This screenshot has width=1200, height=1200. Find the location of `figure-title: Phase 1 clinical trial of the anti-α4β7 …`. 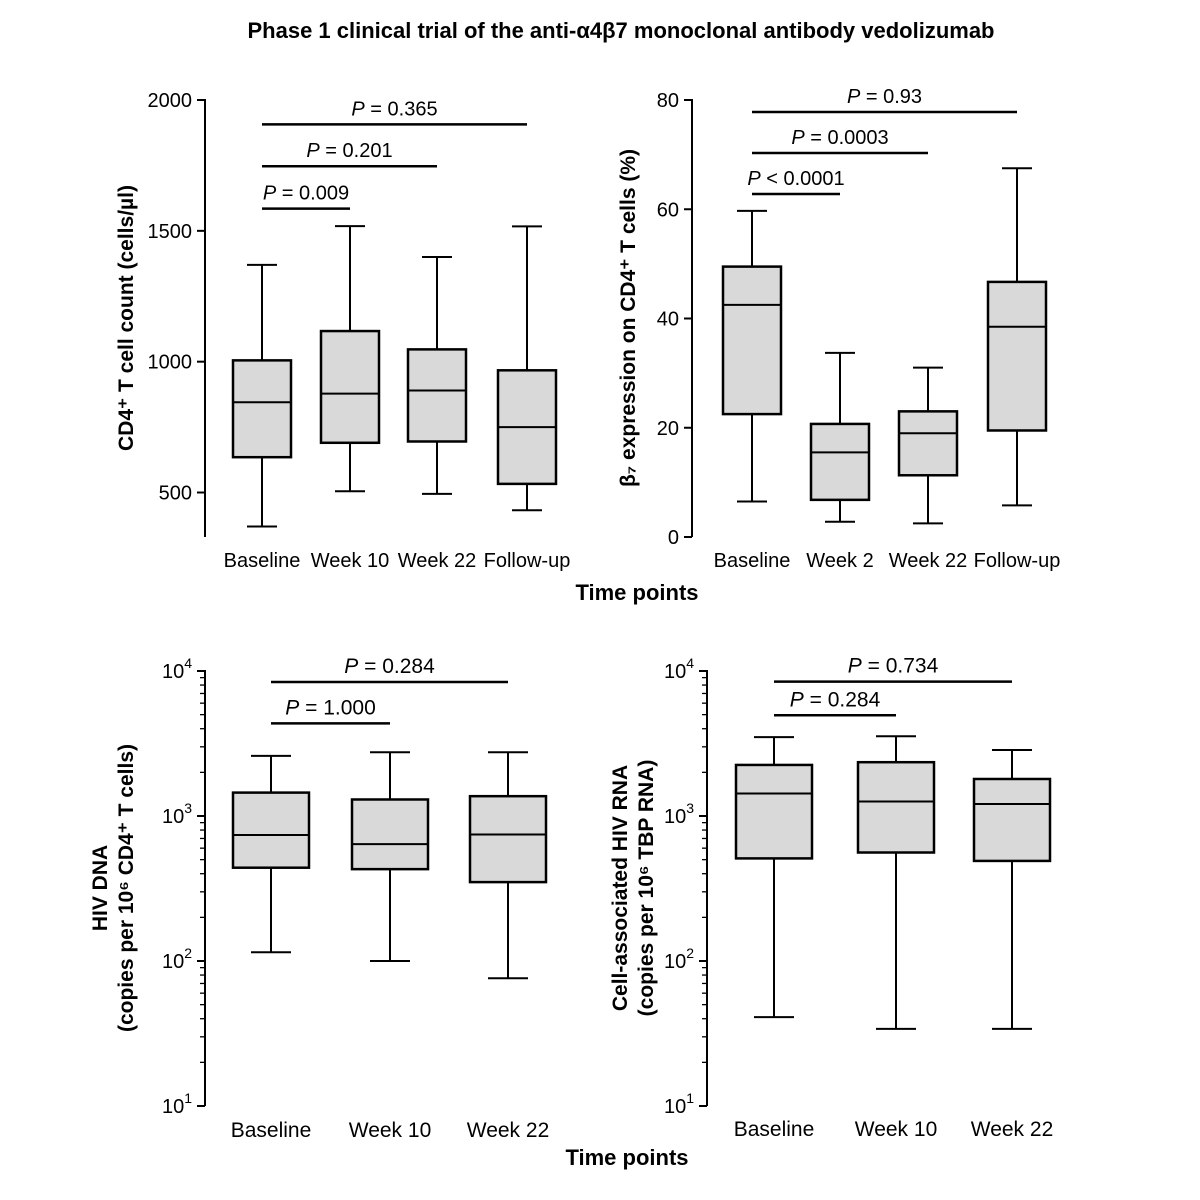

figure-title: Phase 1 clinical trial of the anti-α4β7 … is located at coordinates (621, 30).